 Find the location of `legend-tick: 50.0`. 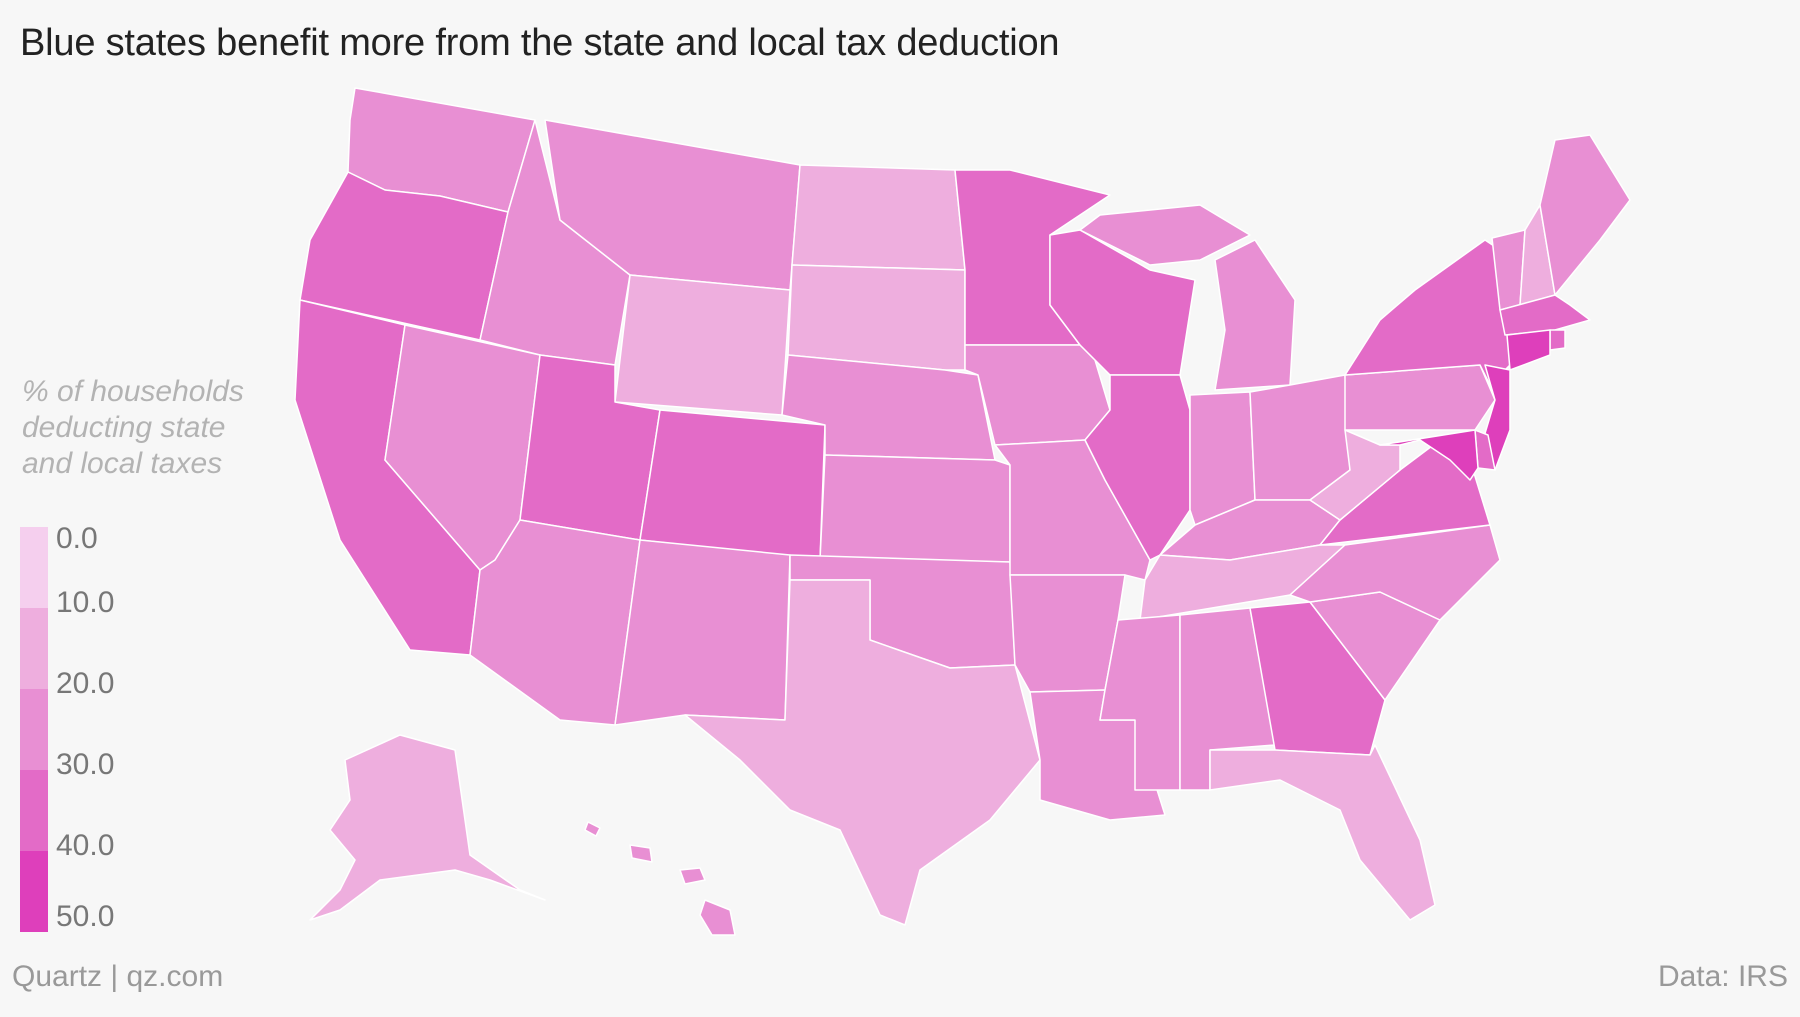

legend-tick: 50.0 is located at coordinates (85, 916).